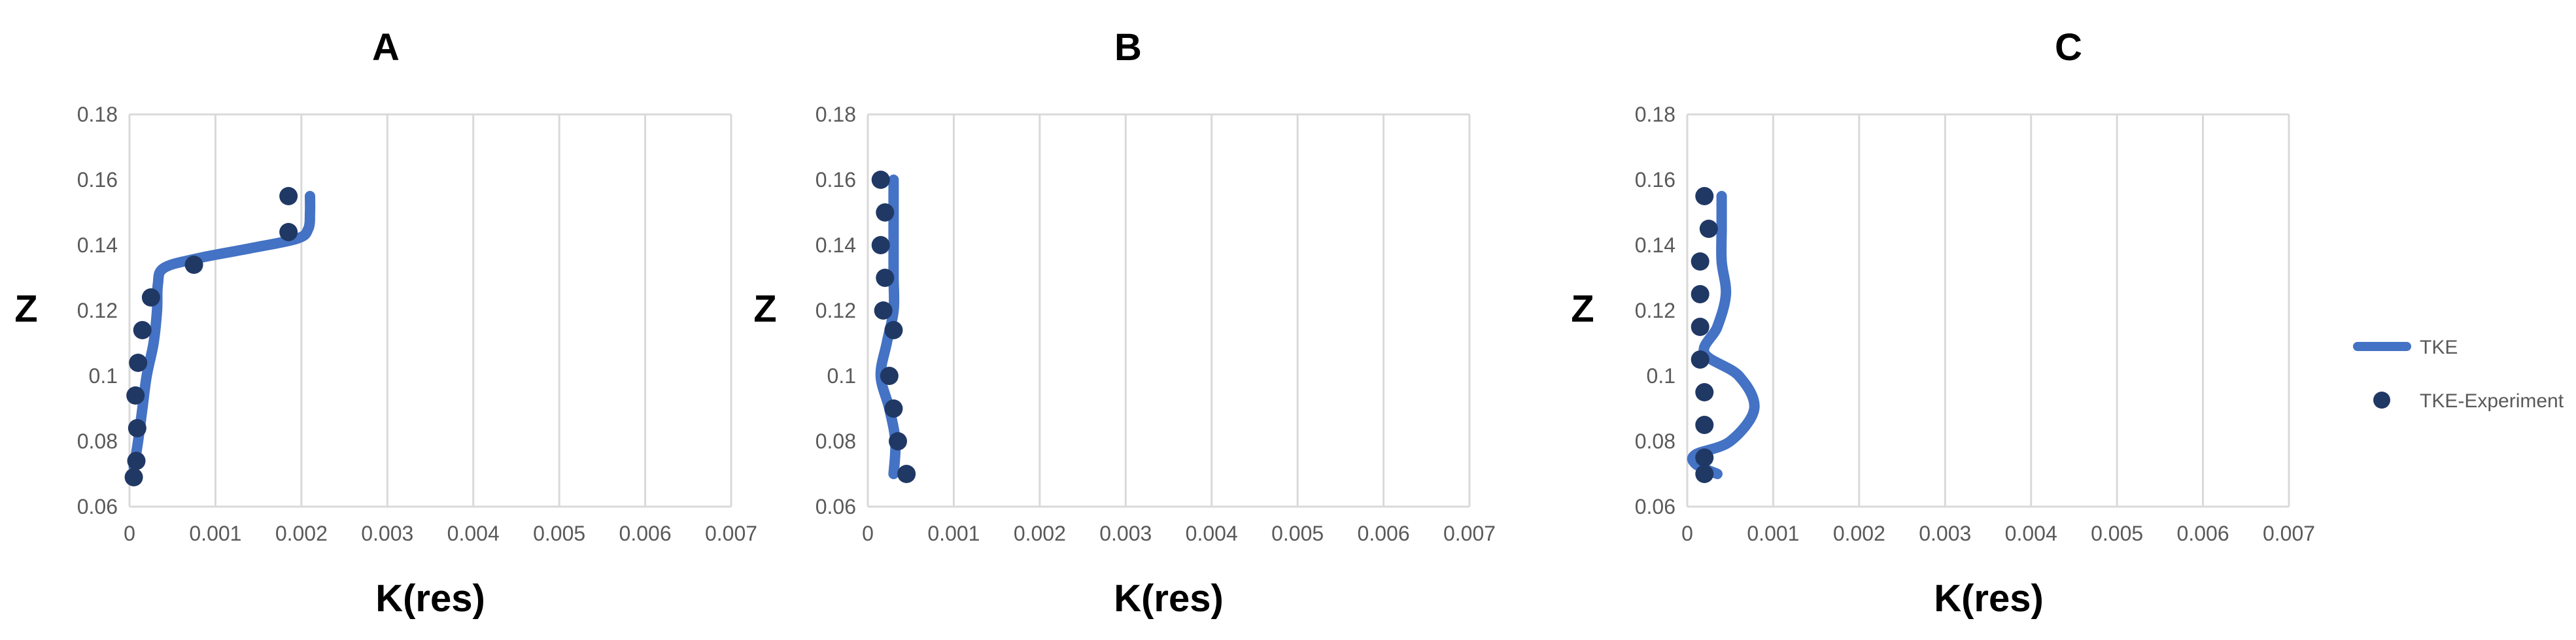  I want to click on legend-swatch-marker, so click(2382, 401).